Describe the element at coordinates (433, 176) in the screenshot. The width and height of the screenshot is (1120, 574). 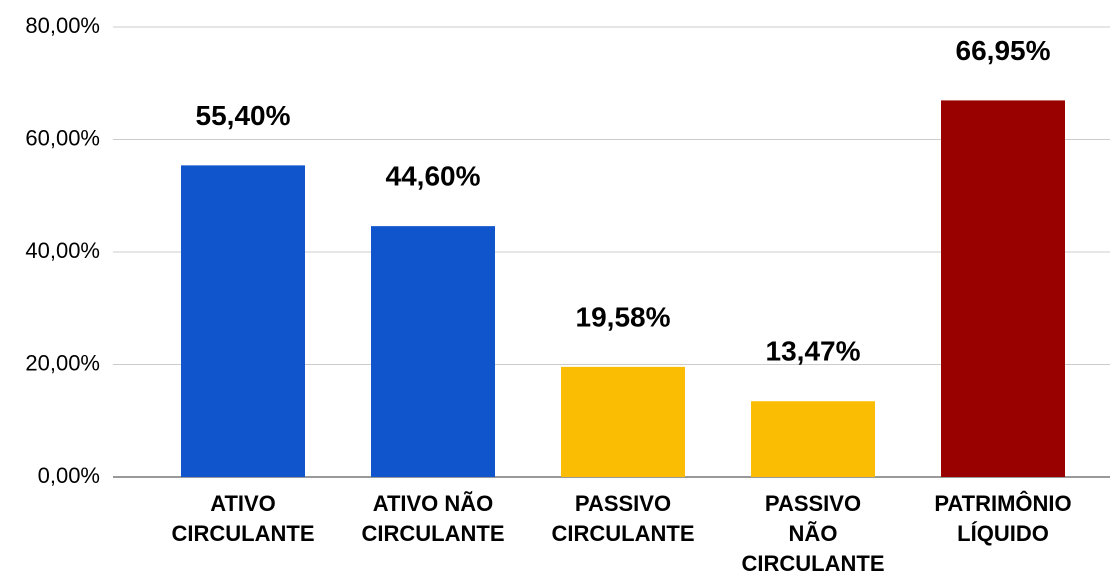
I see `data-label: 44,60%` at that location.